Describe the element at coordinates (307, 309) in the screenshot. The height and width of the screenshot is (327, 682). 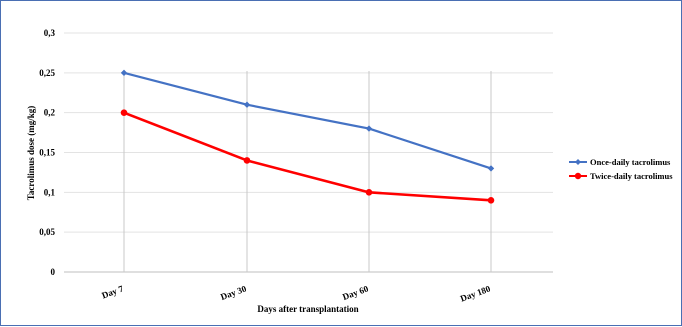
I see `x-axis-title: Days after transplantation` at that location.